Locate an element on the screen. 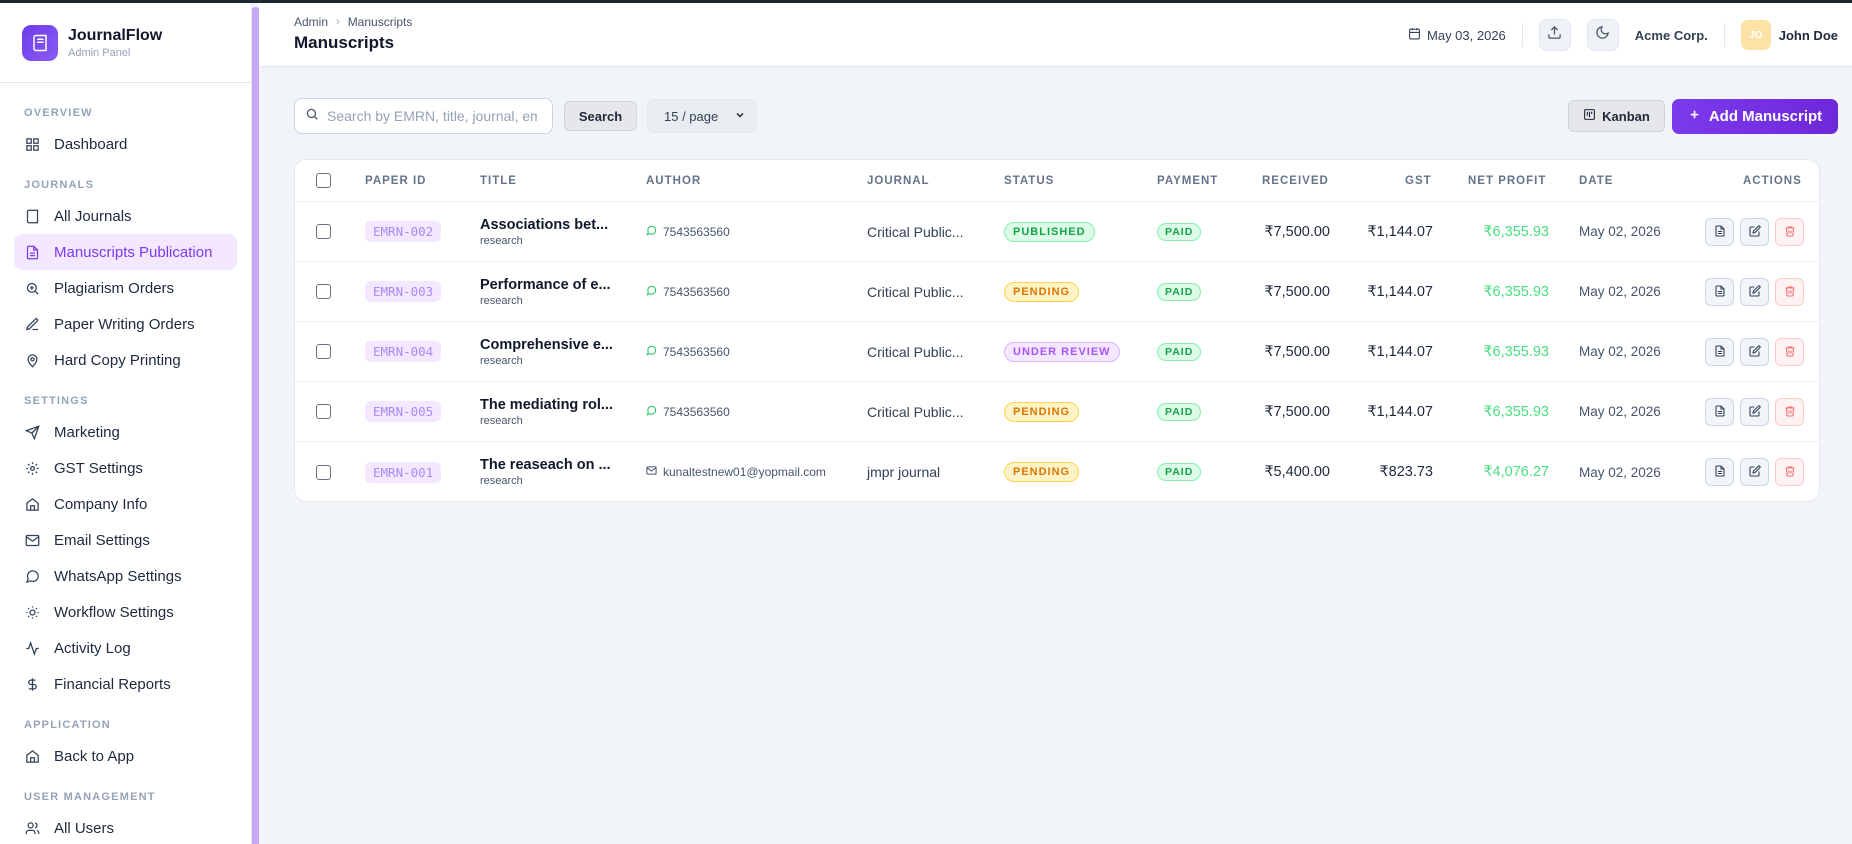 The image size is (1852, 844). breadcrumb: Admin › Manuscripts is located at coordinates (353, 22).